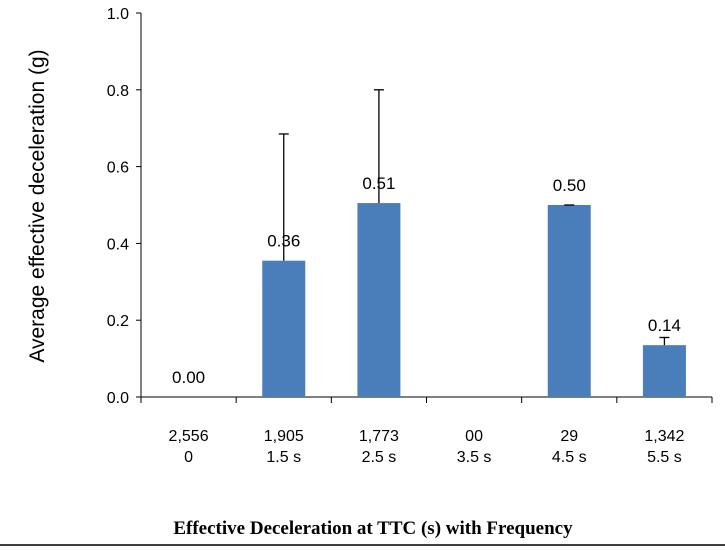  I want to click on y-axis-label: Average effective deceleration (g), so click(37, 205).